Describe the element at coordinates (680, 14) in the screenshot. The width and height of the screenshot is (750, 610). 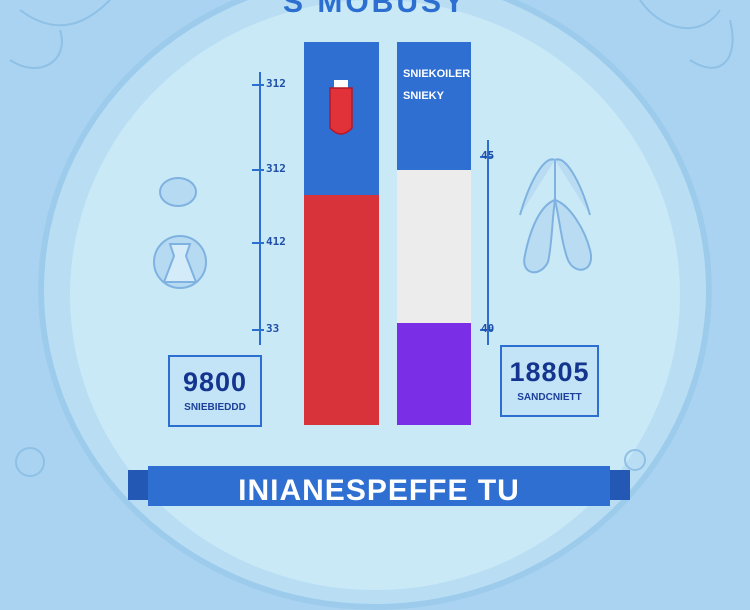
I see `doodle-top-right` at that location.